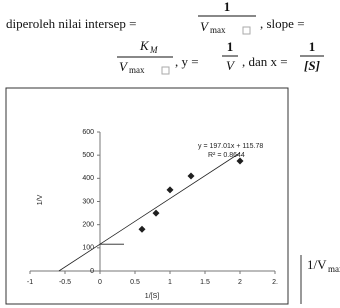 This screenshot has width=340, height=308. I want to click on numerator: K, so click(144, 45).